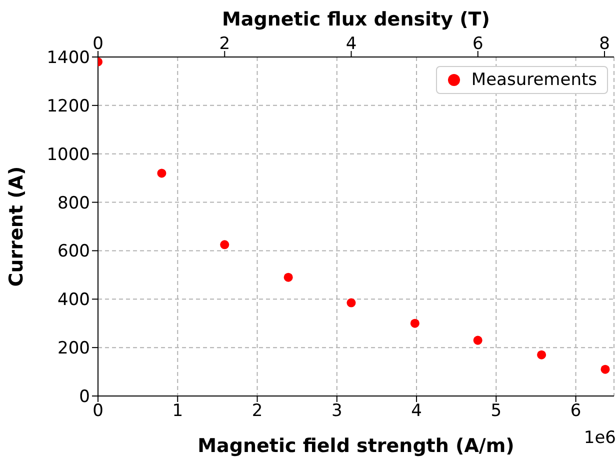  I want to click on x-tick-label: 1, so click(178, 411).